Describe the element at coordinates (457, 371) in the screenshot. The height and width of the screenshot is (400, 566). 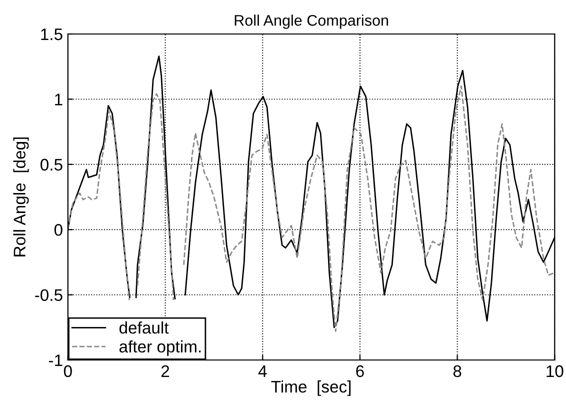
I see `x-tick-label: 8` at that location.